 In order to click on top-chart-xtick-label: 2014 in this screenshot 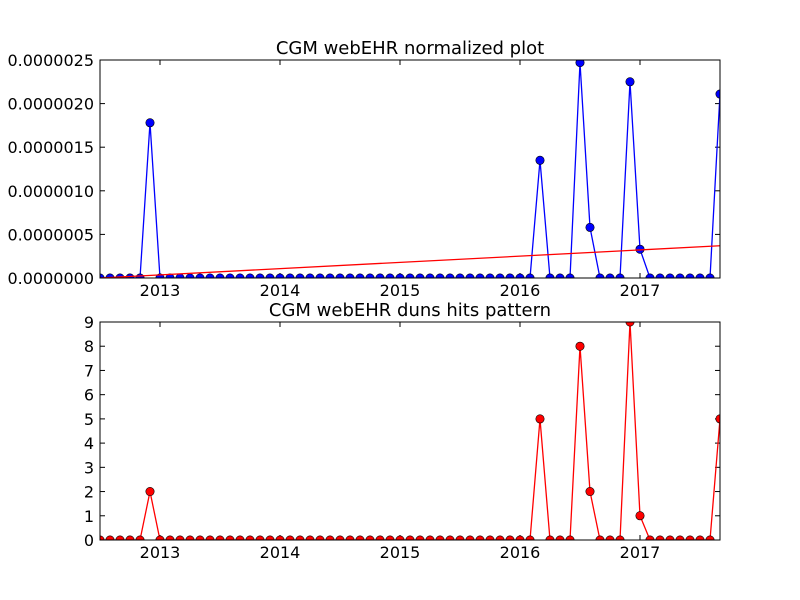, I will do `click(280, 290)`.